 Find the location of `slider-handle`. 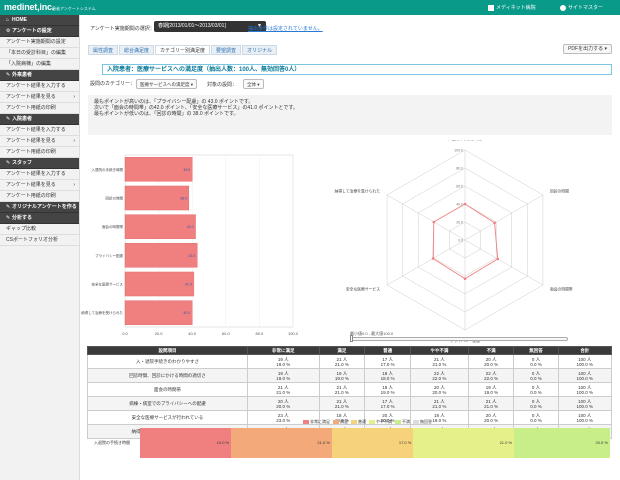

slider-handle is located at coordinates (351, 338).